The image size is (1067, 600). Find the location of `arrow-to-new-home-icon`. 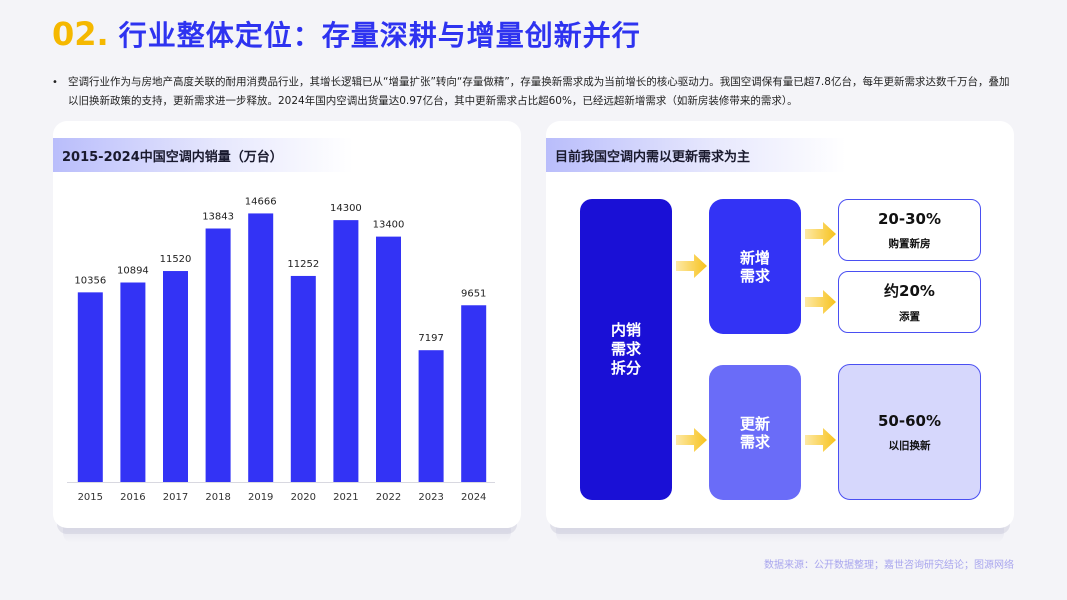

arrow-to-new-home-icon is located at coordinates (820, 234).